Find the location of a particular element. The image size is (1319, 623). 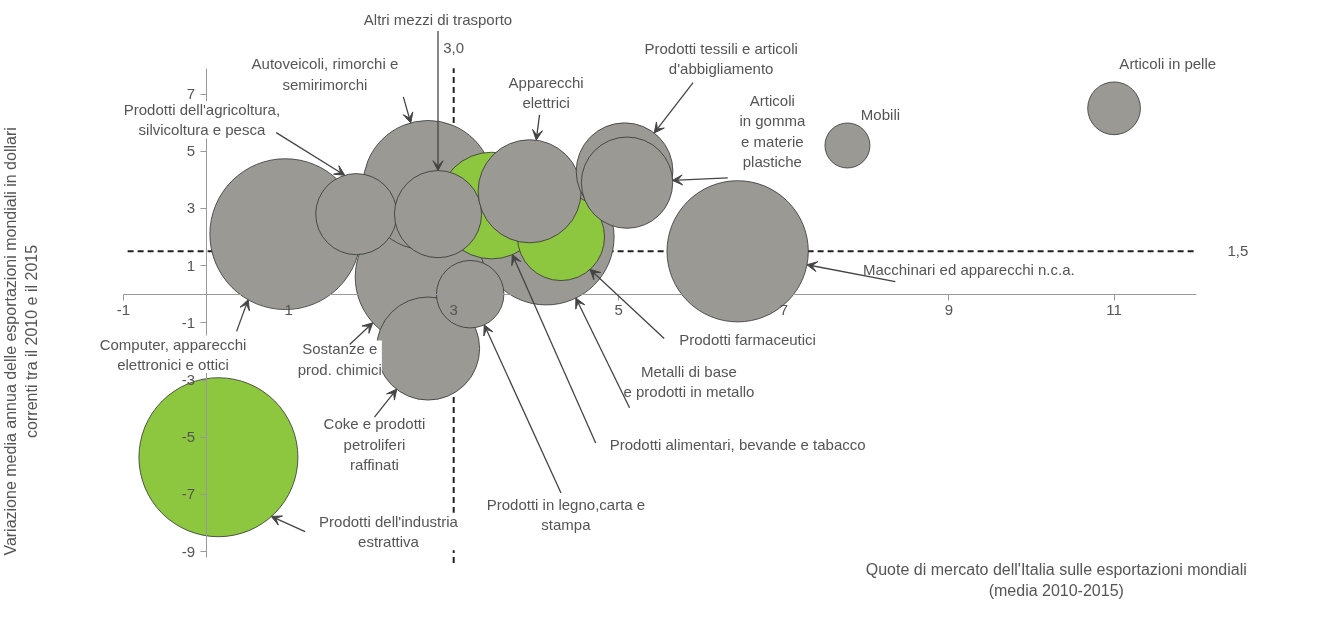

ref-line-label: 1,5 is located at coordinates (1238, 251).